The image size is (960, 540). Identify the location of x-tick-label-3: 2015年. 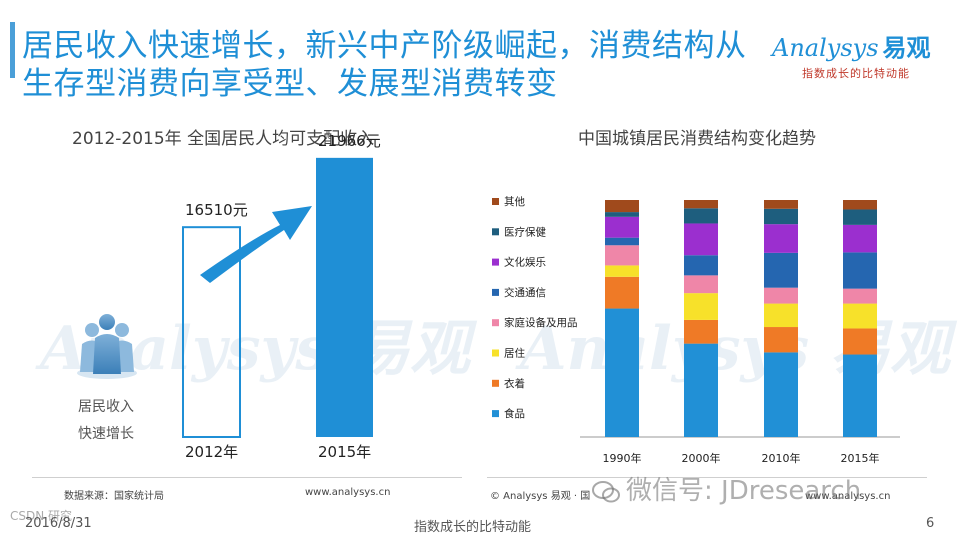
(860, 458).